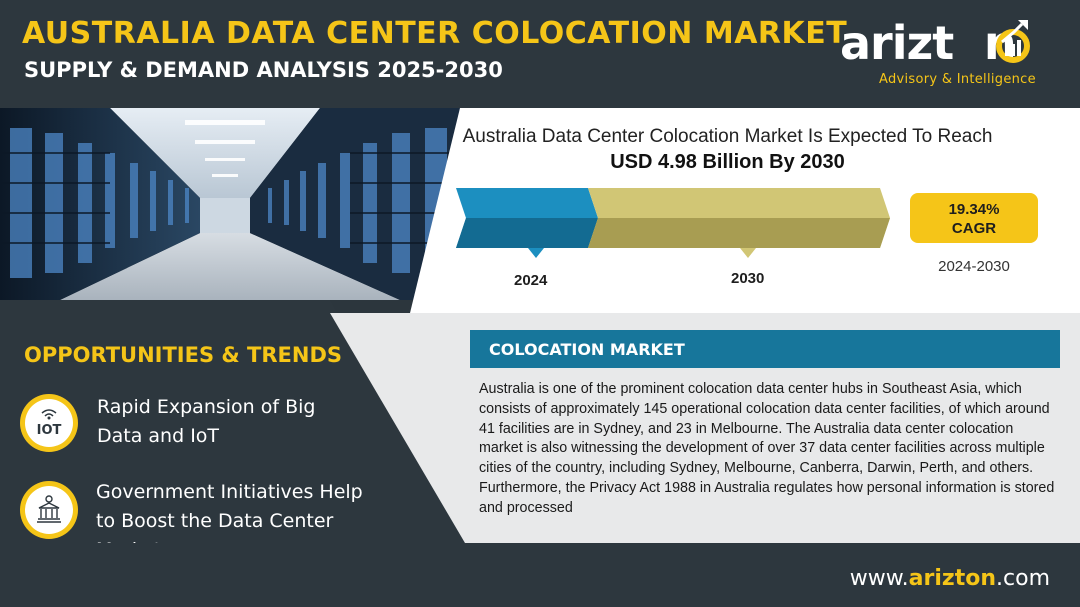 This screenshot has height=607, width=1080. Describe the element at coordinates (748, 278) in the screenshot. I see `year-2030-label: 2030` at that location.